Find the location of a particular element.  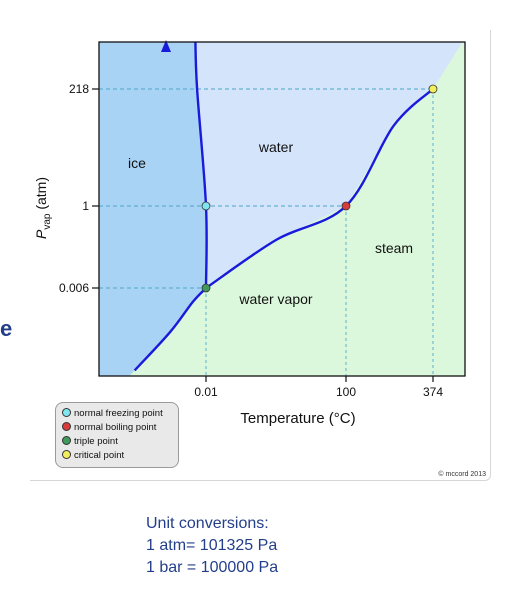

y-axis-label-main: P is located at coordinates (41, 234).